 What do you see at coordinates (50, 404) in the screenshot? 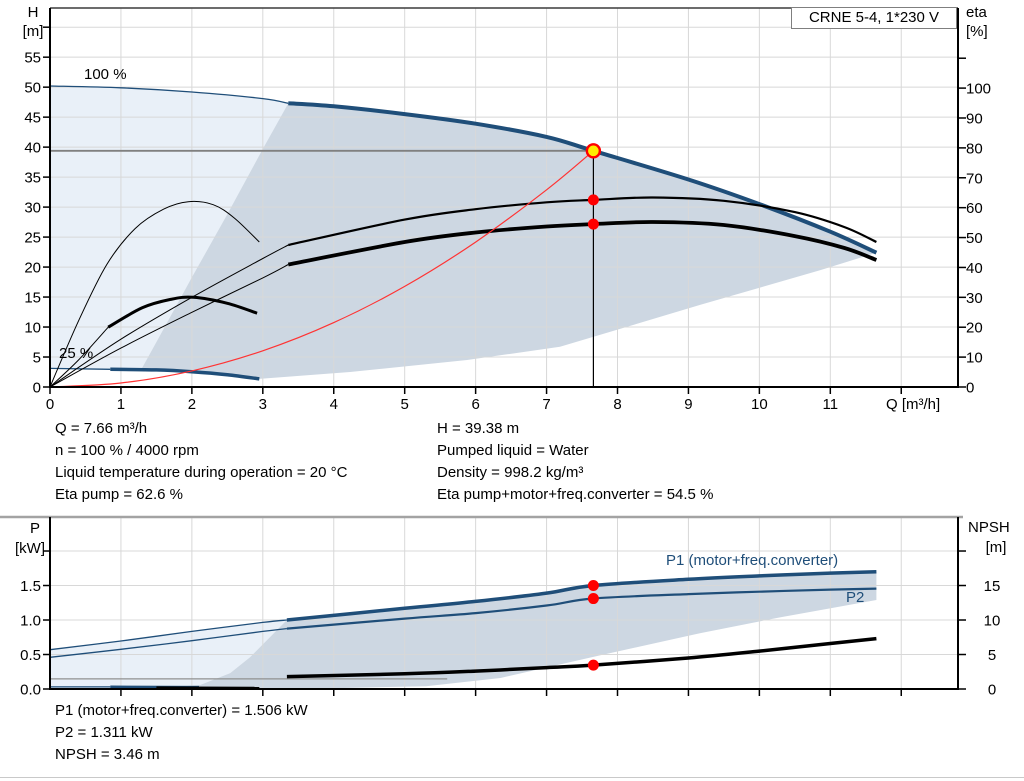
I see `x-tick-label: 0` at bounding box center [50, 404].